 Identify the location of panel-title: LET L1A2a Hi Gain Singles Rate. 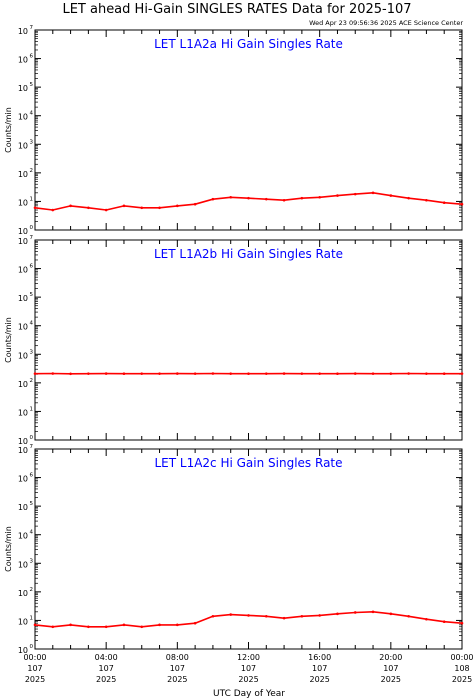
(248, 44).